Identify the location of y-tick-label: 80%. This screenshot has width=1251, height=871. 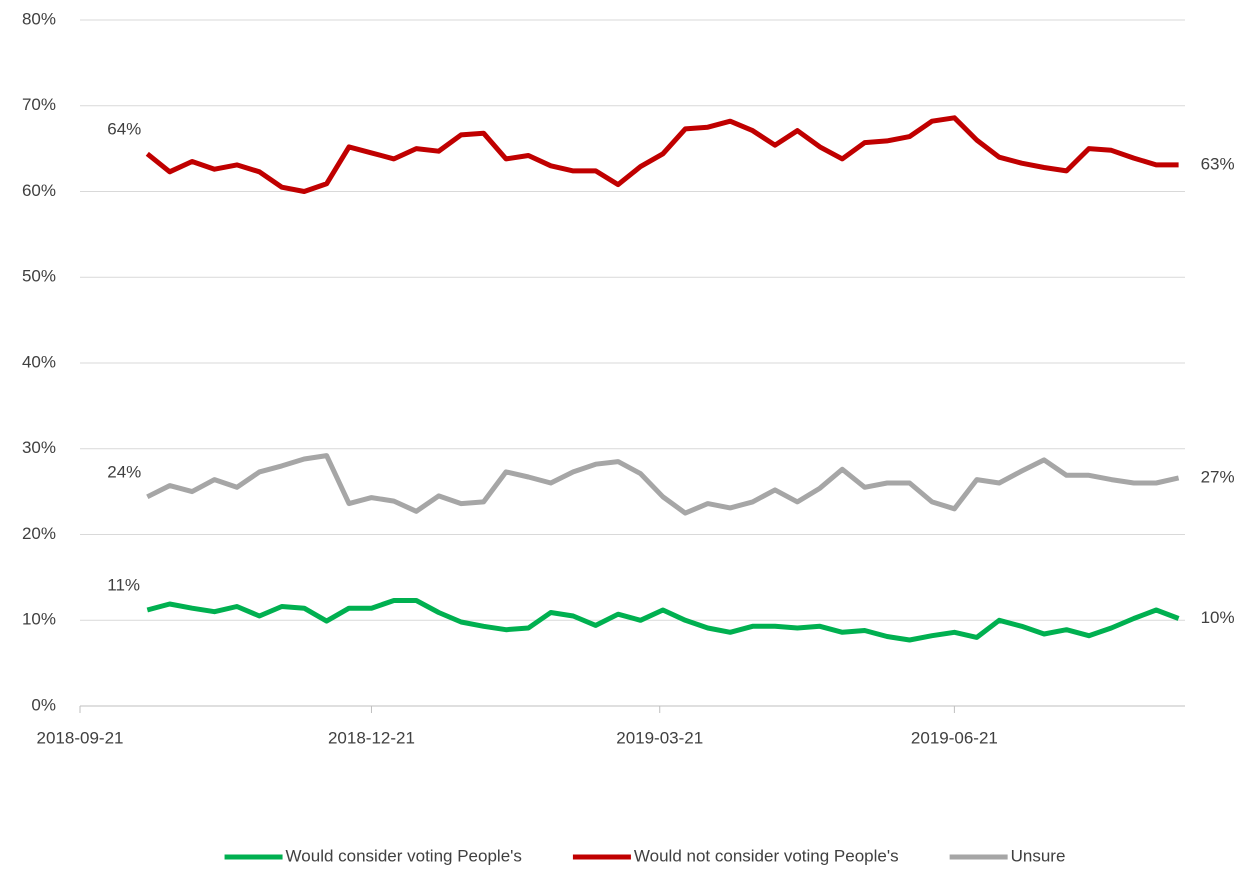
(39, 18).